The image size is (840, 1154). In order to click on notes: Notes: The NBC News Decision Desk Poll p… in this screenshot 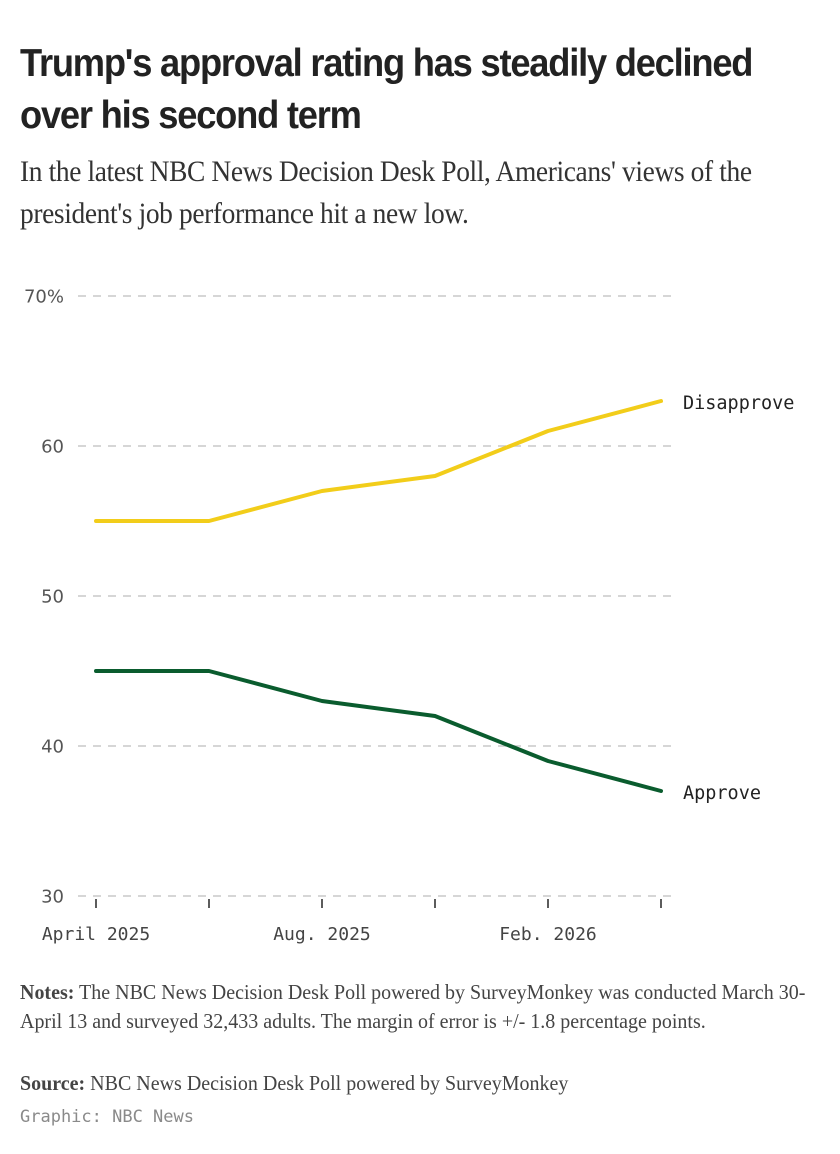, I will do `click(420, 1007)`.